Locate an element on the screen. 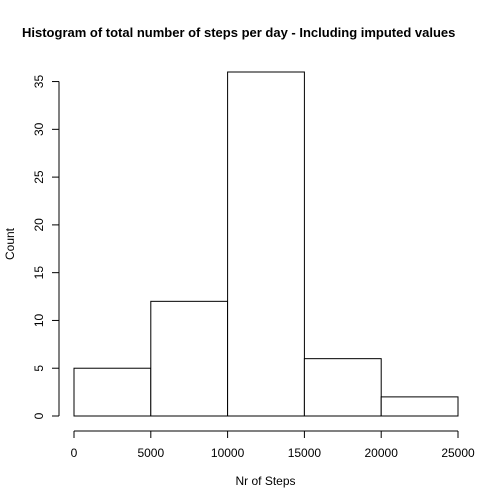 The height and width of the screenshot is (504, 504). y-axis-title: Count is located at coordinates (10, 243).